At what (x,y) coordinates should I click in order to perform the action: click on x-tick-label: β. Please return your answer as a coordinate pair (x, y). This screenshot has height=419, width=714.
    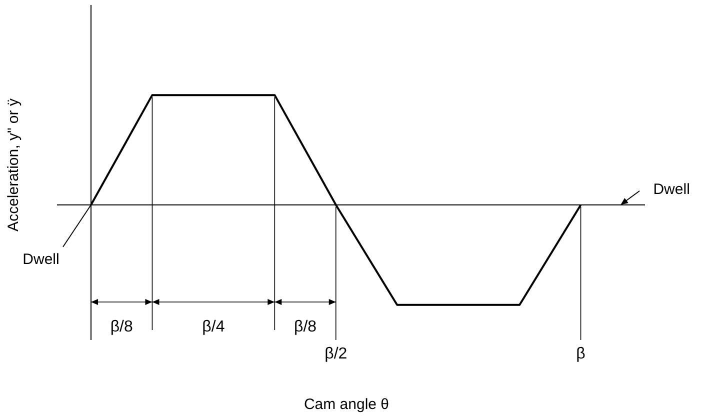
    Looking at the image, I should click on (581, 353).